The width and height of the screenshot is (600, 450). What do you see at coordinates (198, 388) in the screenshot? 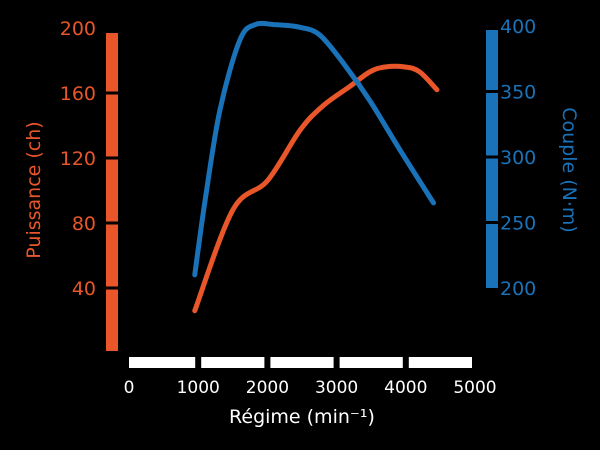
I see `x-tick-label: 1000` at bounding box center [198, 388].